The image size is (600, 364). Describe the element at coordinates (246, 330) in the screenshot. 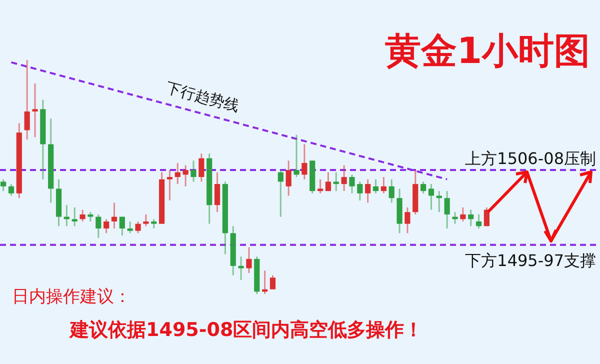

I see `text: 建议依据1495-08区间内高空低多操作！` at that location.